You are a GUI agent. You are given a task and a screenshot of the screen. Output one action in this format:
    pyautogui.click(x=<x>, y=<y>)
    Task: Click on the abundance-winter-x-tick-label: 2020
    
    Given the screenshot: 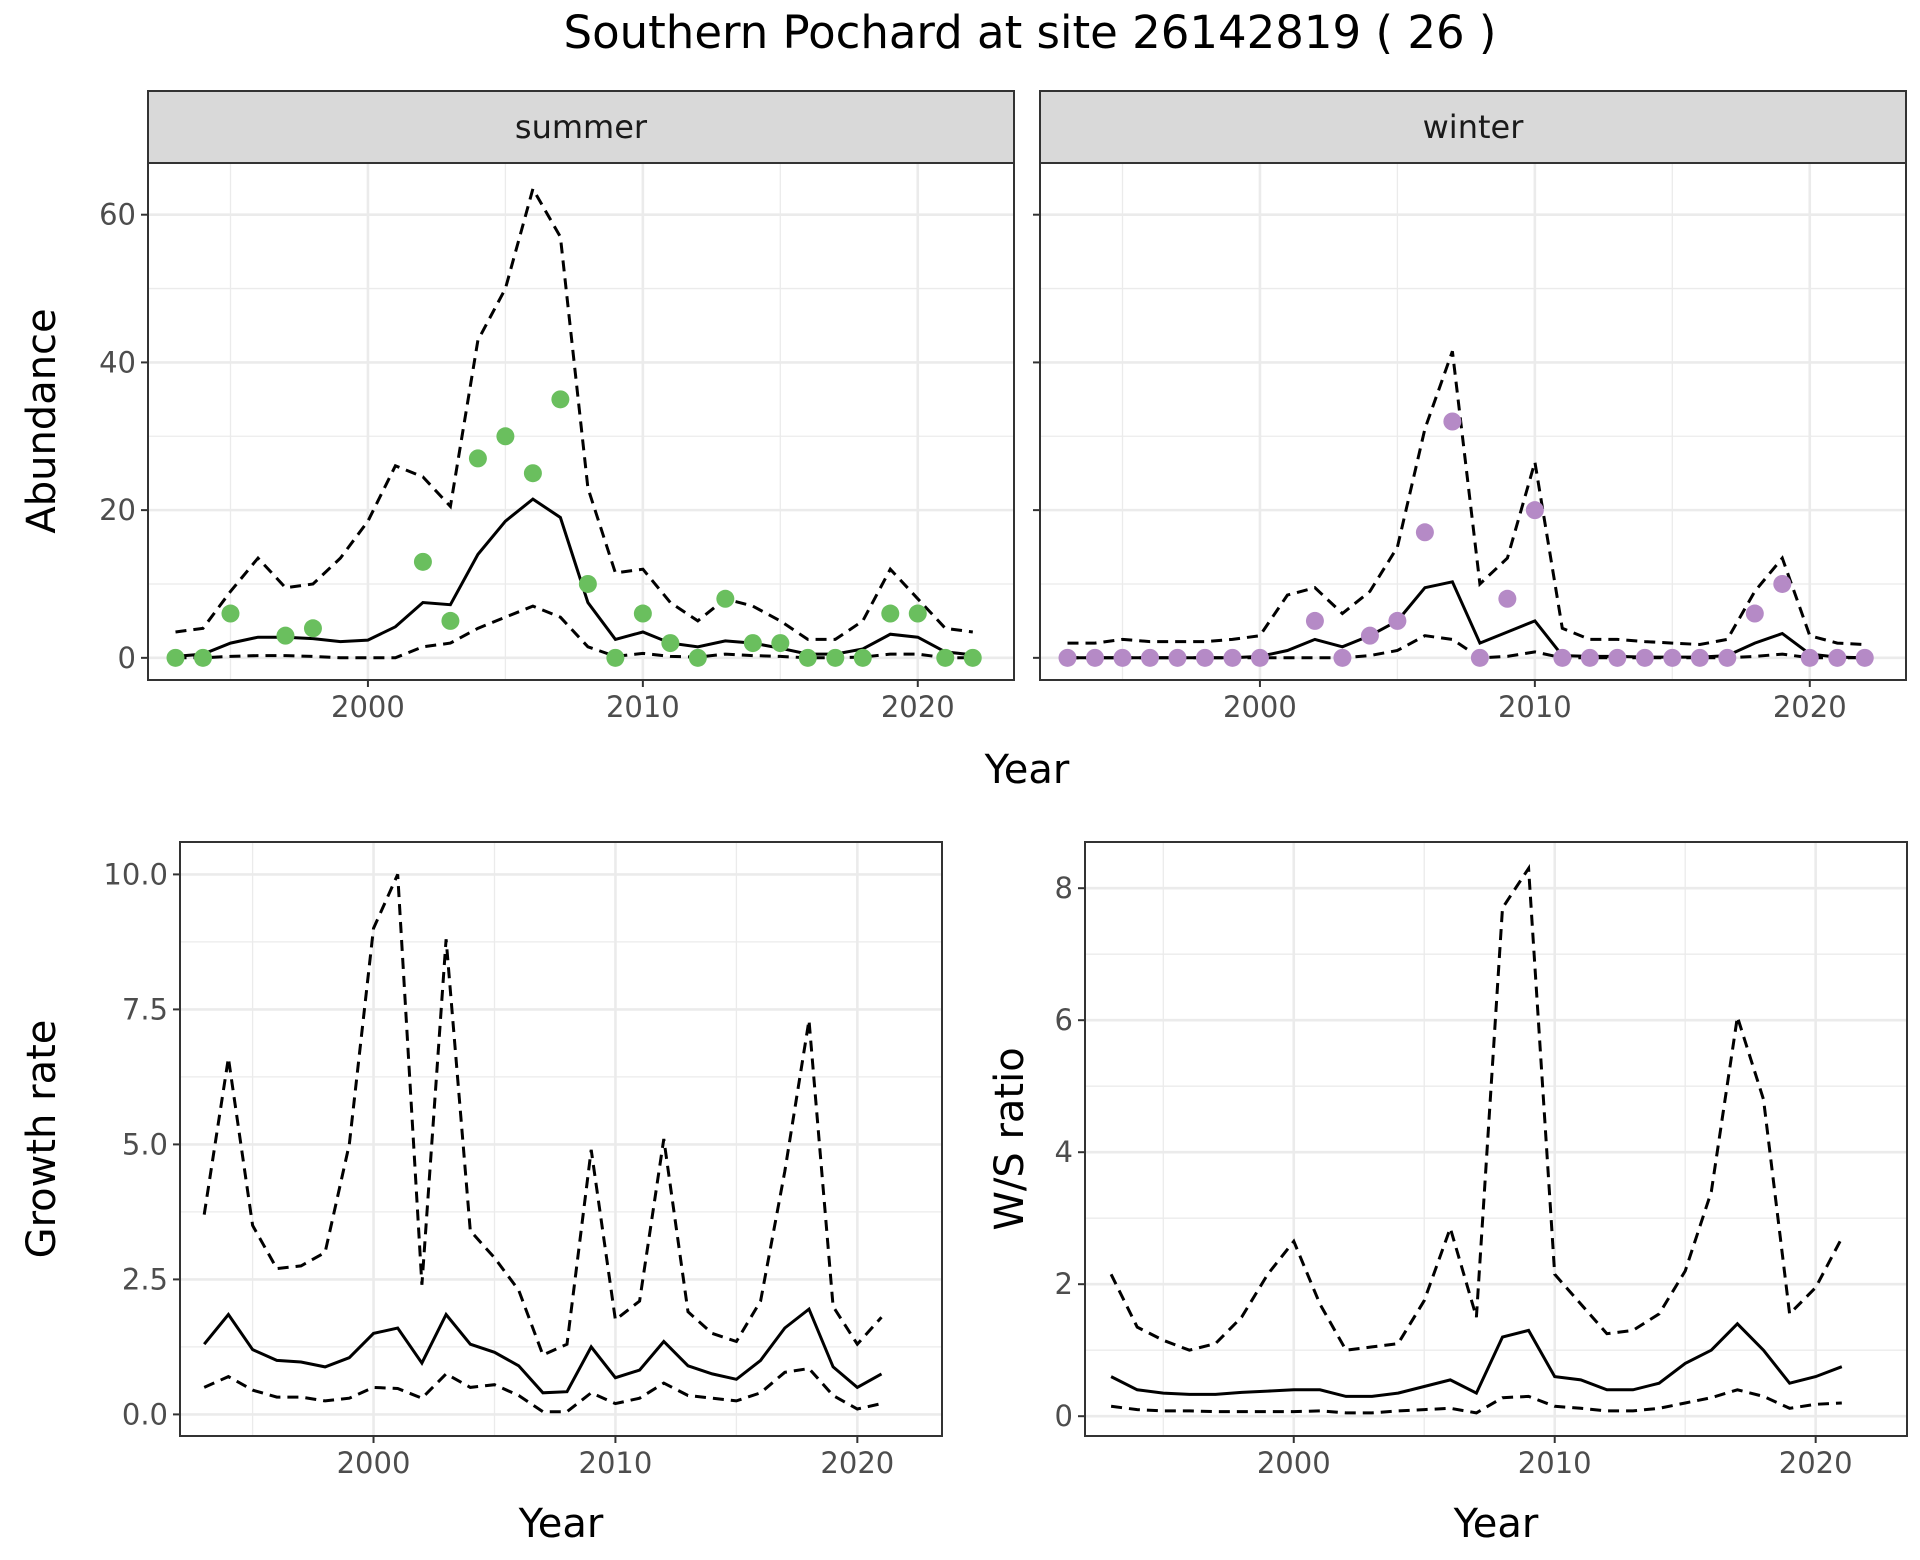 What is the action you would take?
    pyautogui.click(x=1810, y=707)
    